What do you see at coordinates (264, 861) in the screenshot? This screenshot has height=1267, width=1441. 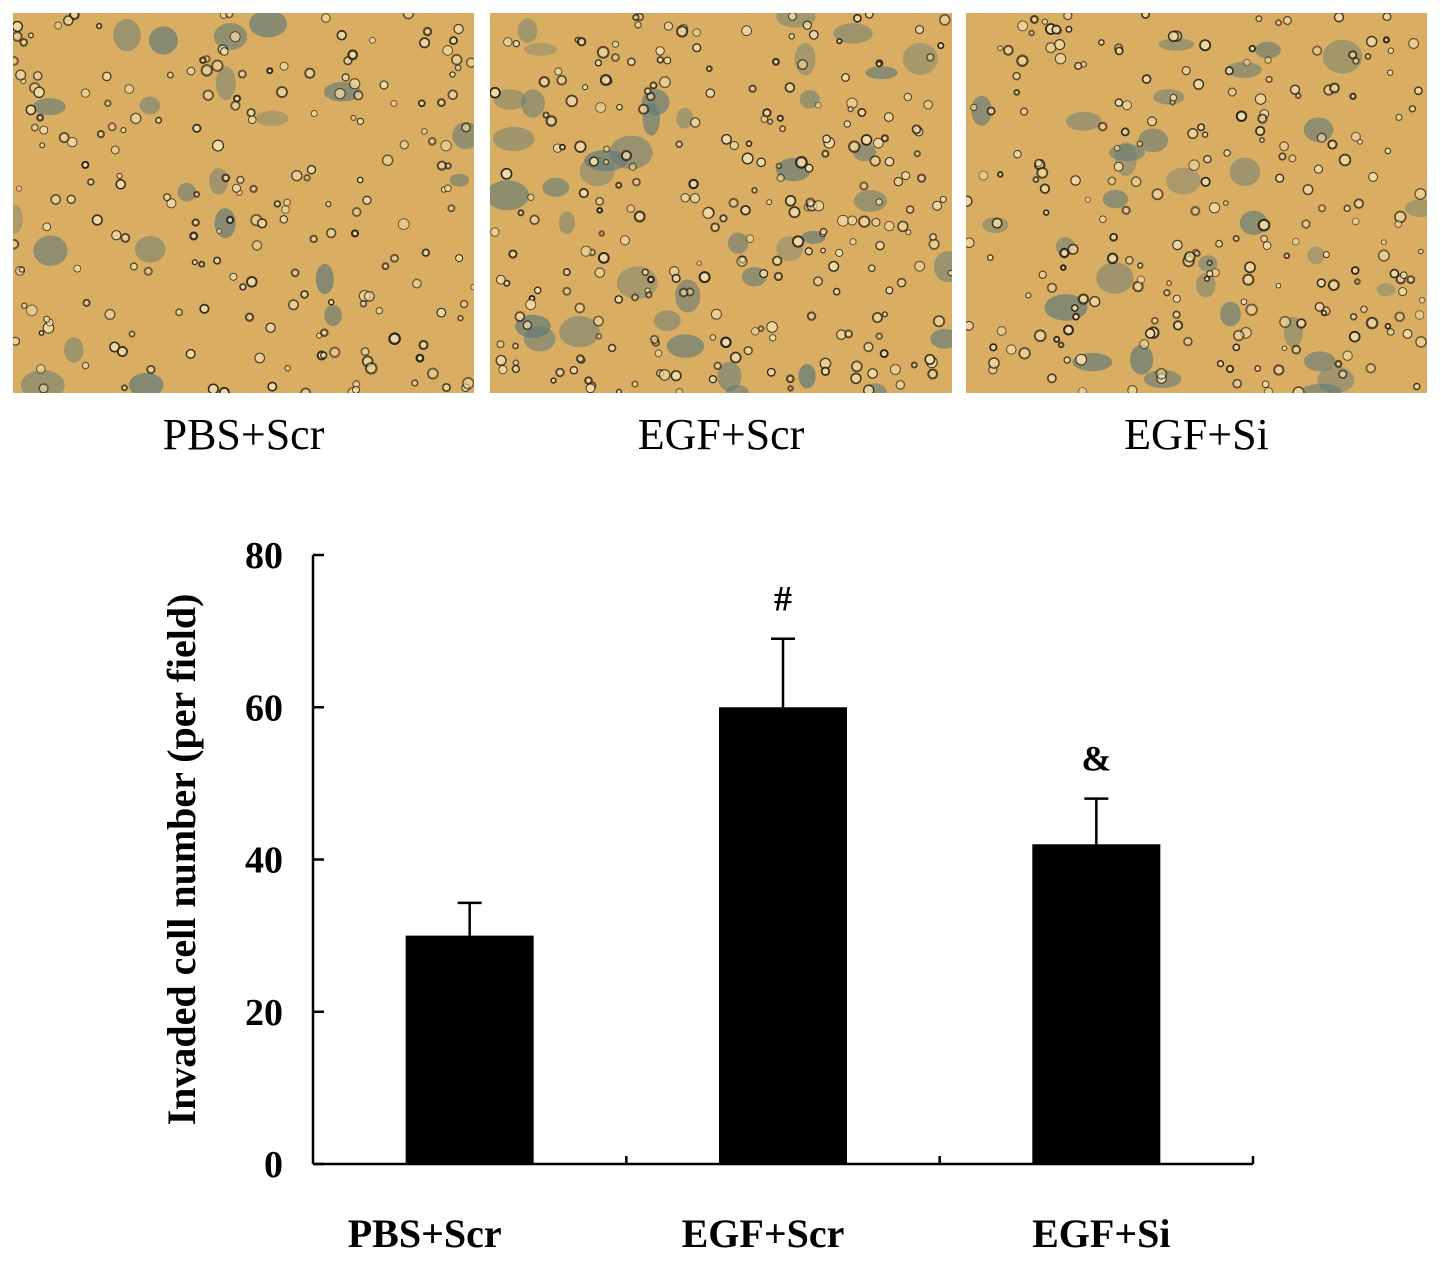 I see `y-tick-label: 40` at bounding box center [264, 861].